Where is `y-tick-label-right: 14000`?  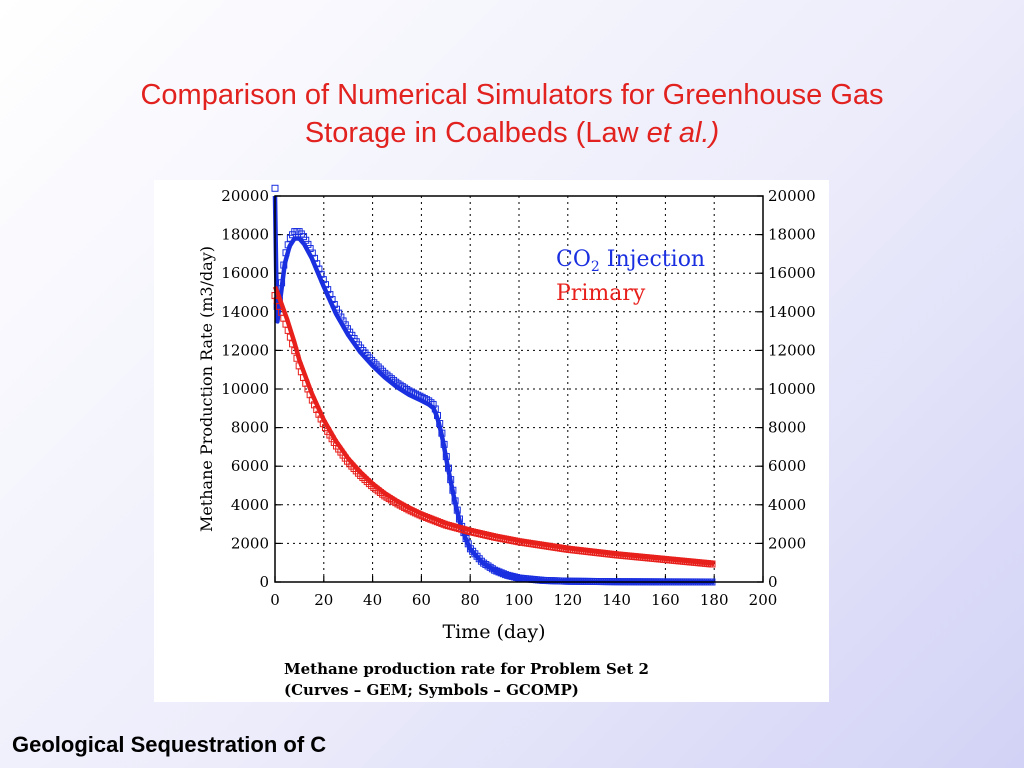
y-tick-label-right: 14000 is located at coordinates (792, 312).